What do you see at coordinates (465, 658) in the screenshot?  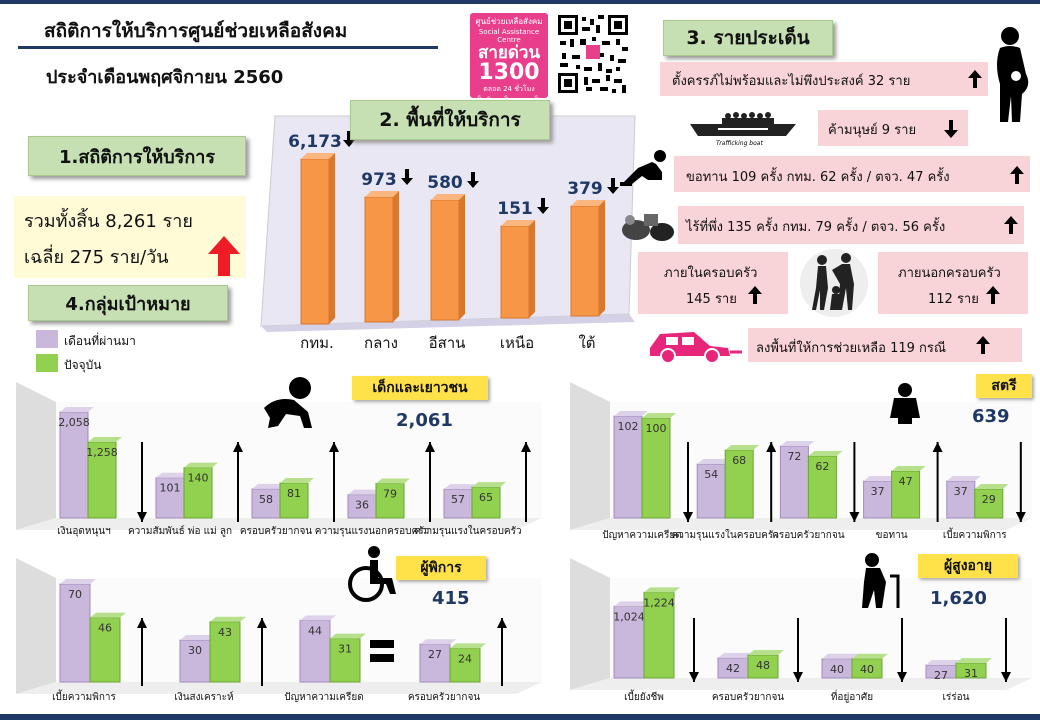 I see `bar-value-label: 24` at bounding box center [465, 658].